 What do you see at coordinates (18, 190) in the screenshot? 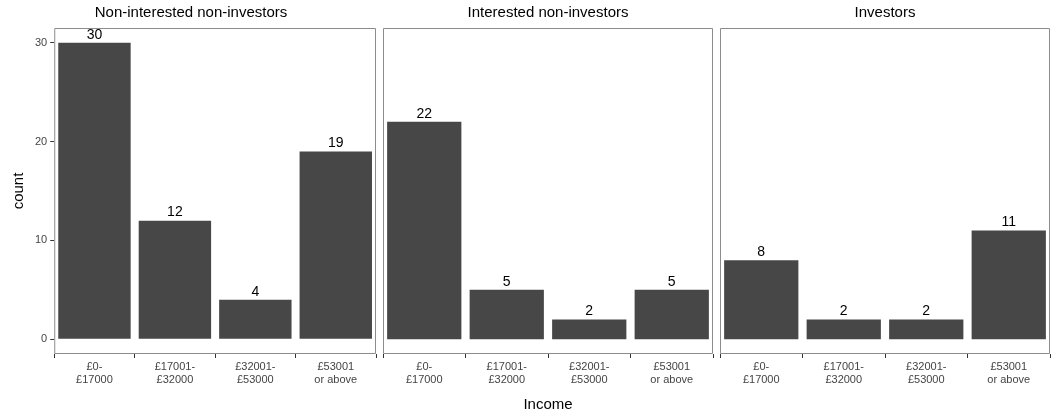
I see `y-axis-title: count` at bounding box center [18, 190].